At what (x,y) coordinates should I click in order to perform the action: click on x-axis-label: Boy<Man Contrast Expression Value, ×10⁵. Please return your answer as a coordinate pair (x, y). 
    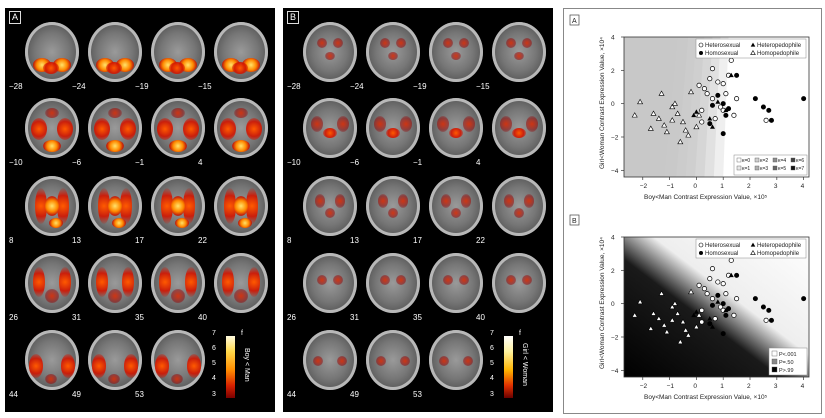
    Looking at the image, I should click on (706, 397).